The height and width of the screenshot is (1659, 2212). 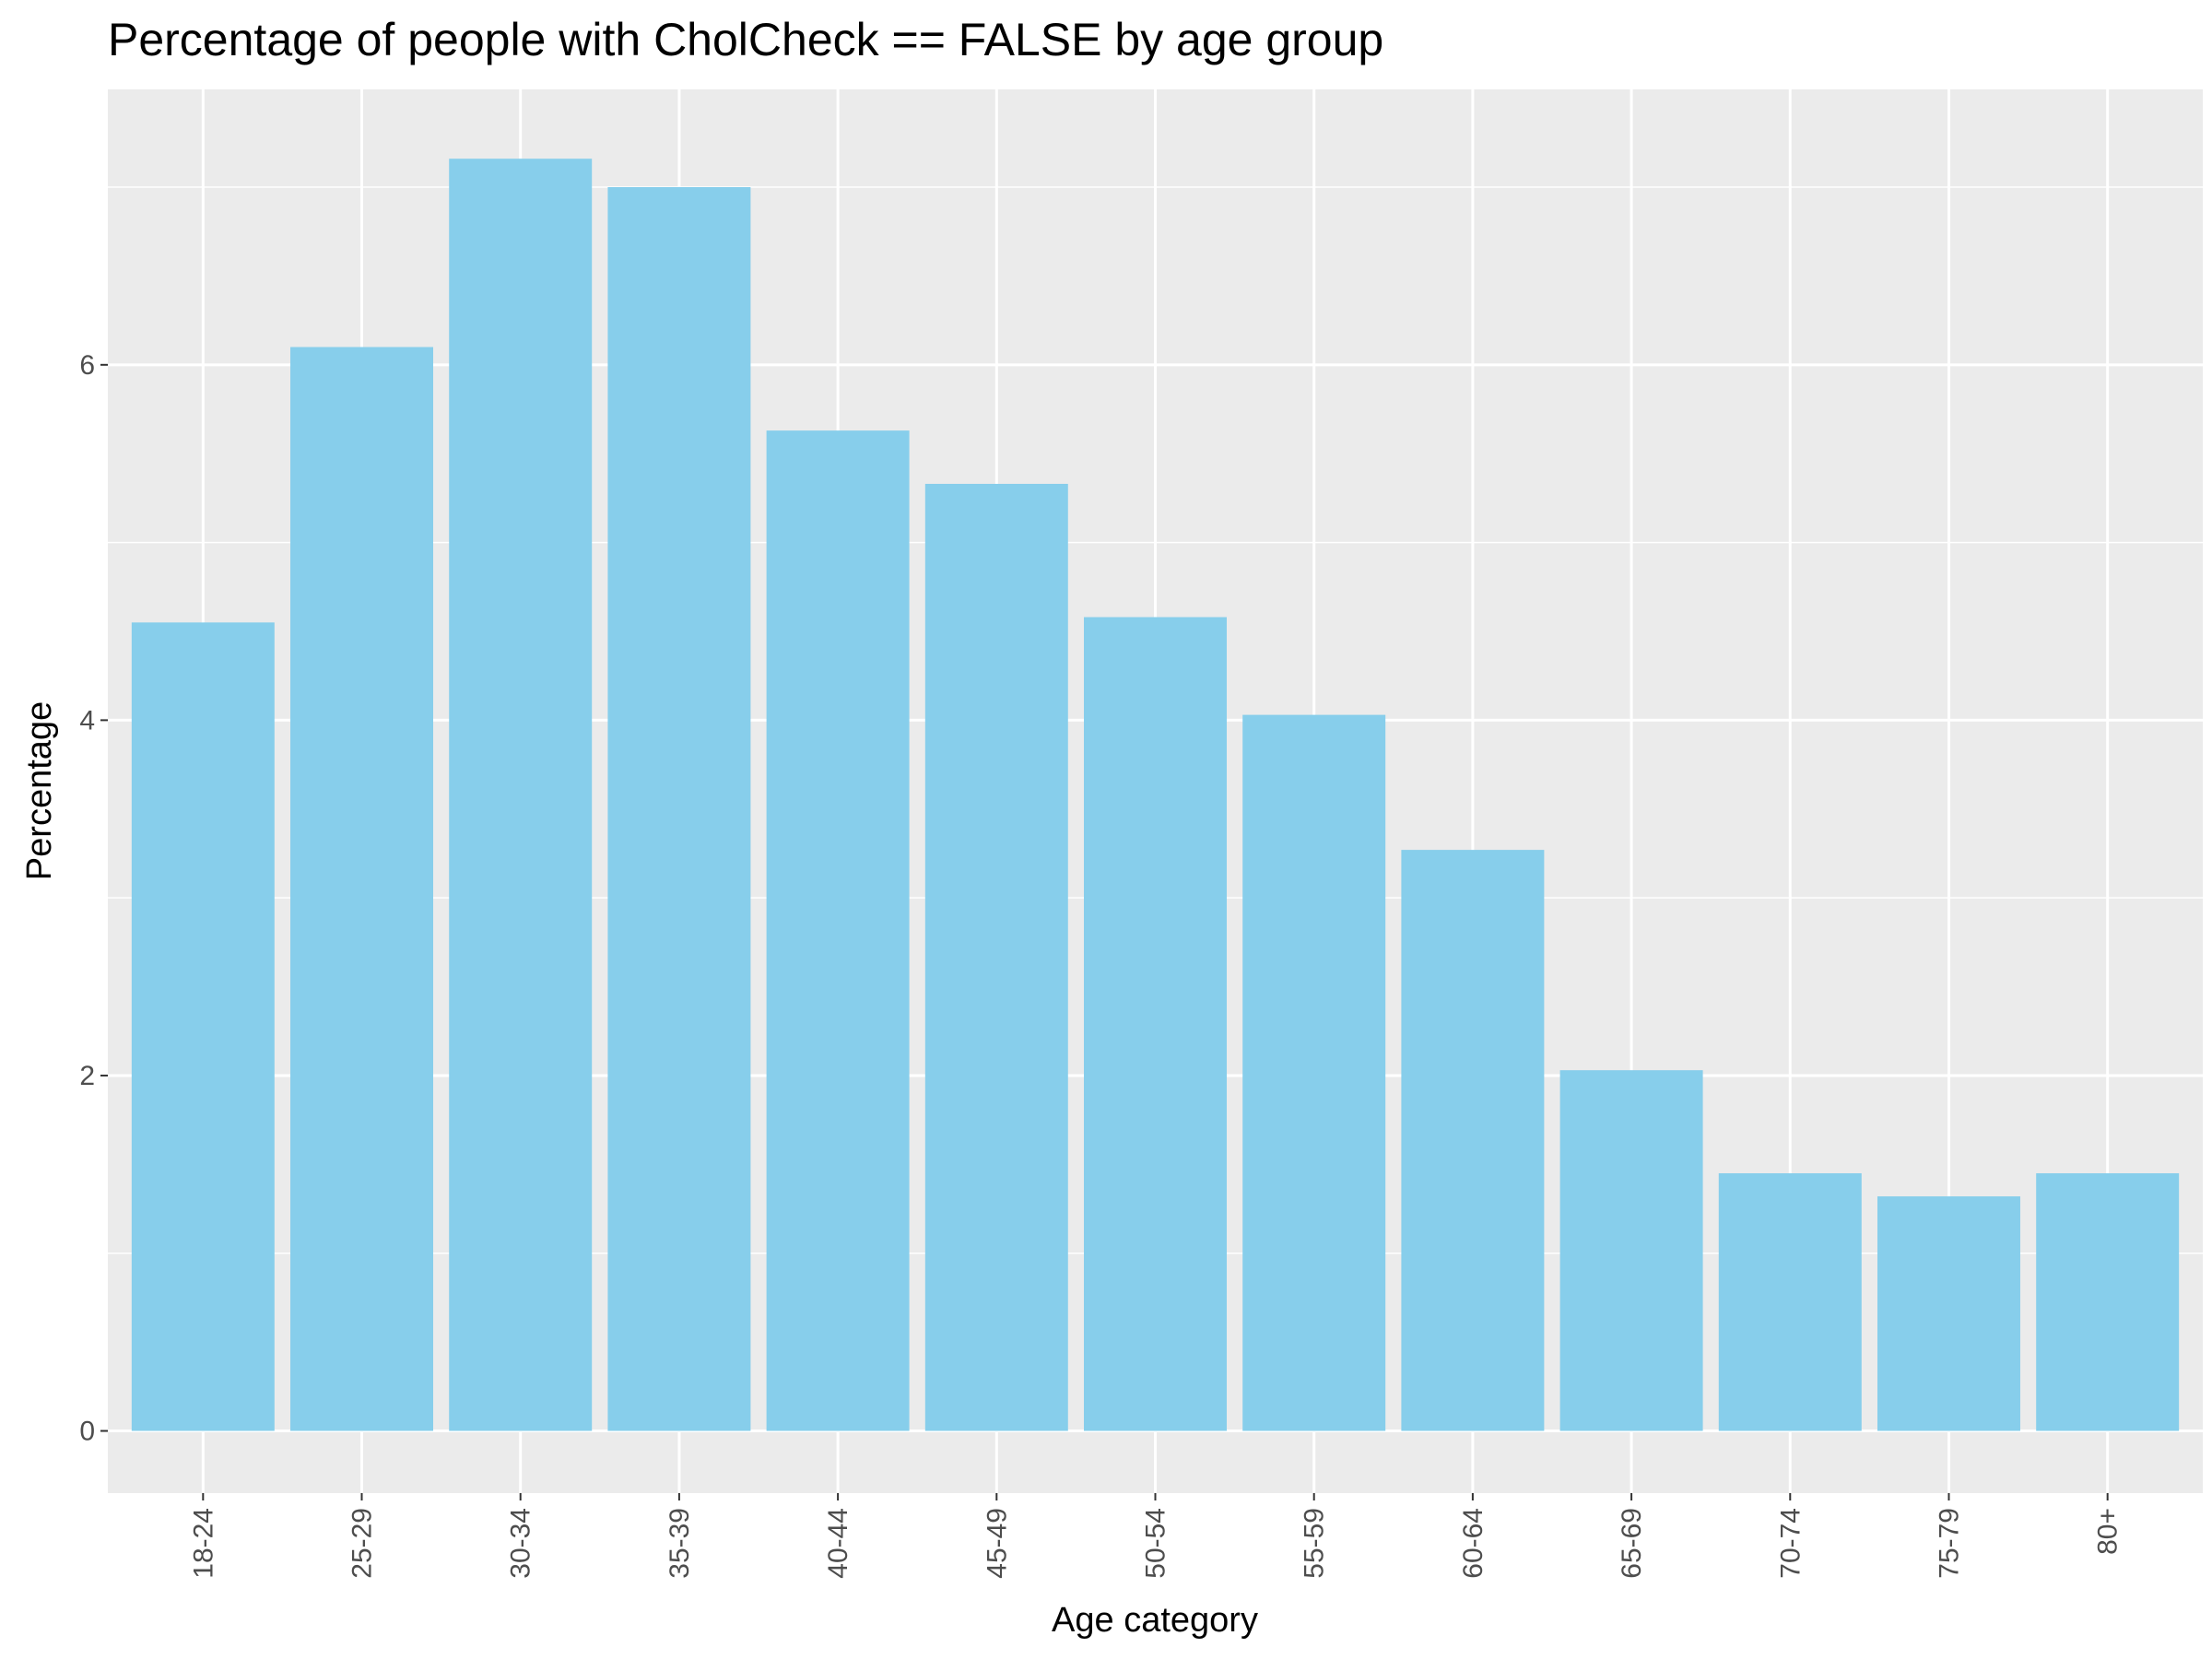 I want to click on y-axis-title: Percentage, so click(x=39, y=790).